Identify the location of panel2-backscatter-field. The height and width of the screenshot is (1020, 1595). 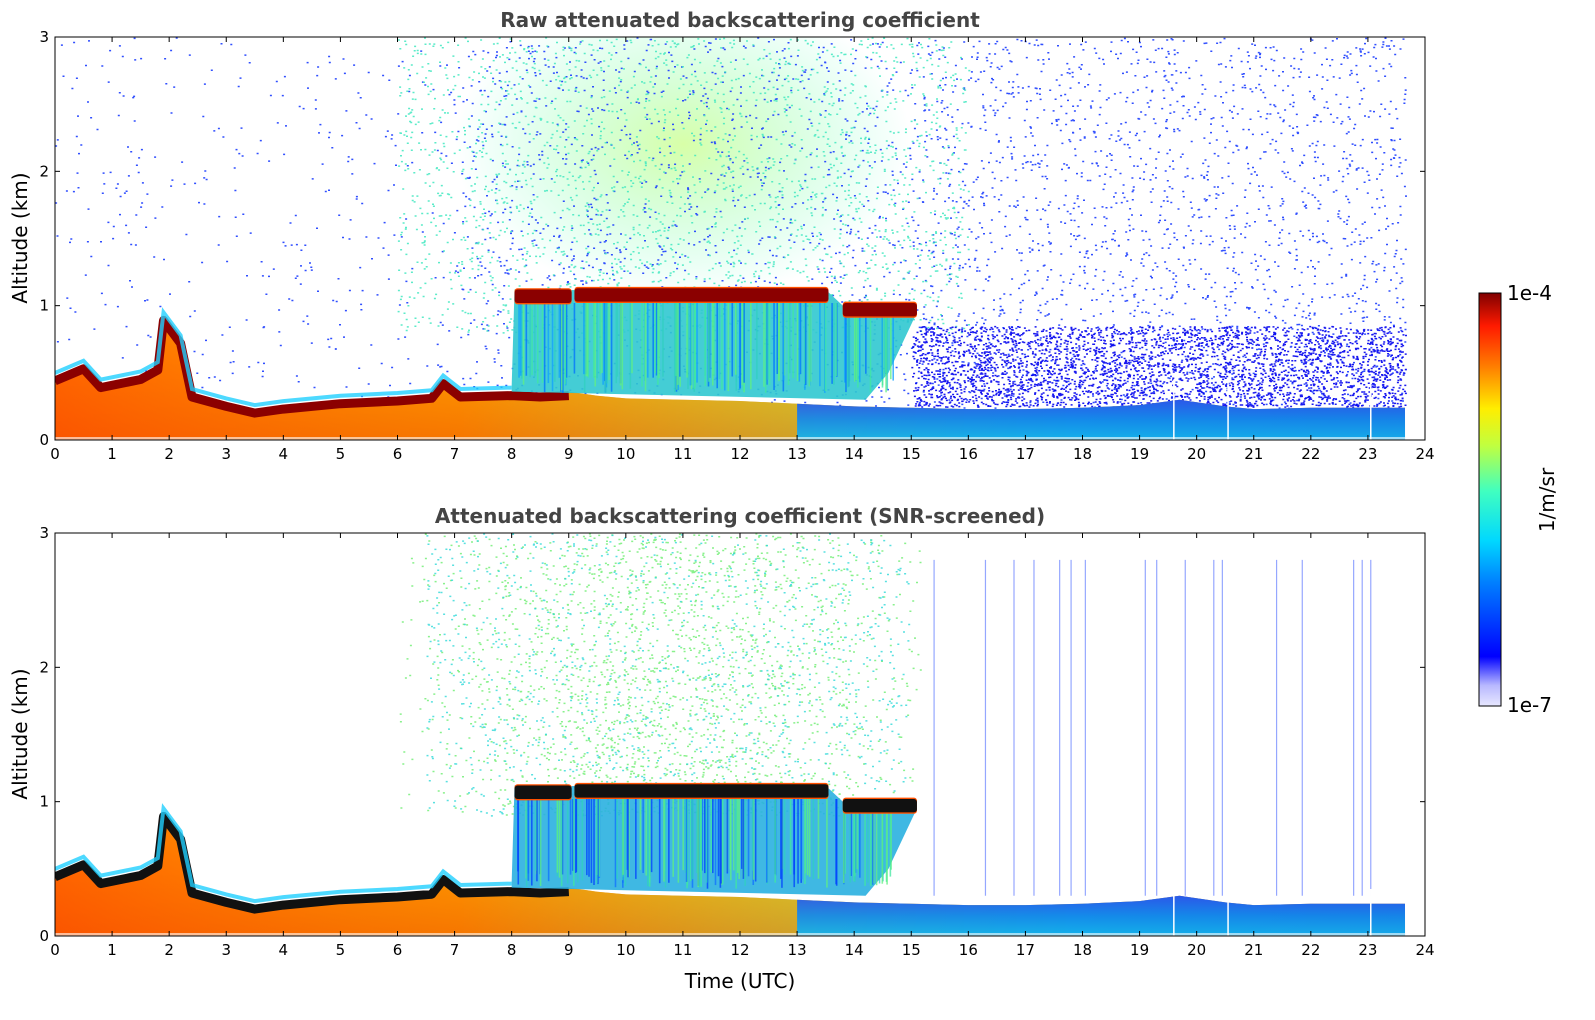
(730, 859).